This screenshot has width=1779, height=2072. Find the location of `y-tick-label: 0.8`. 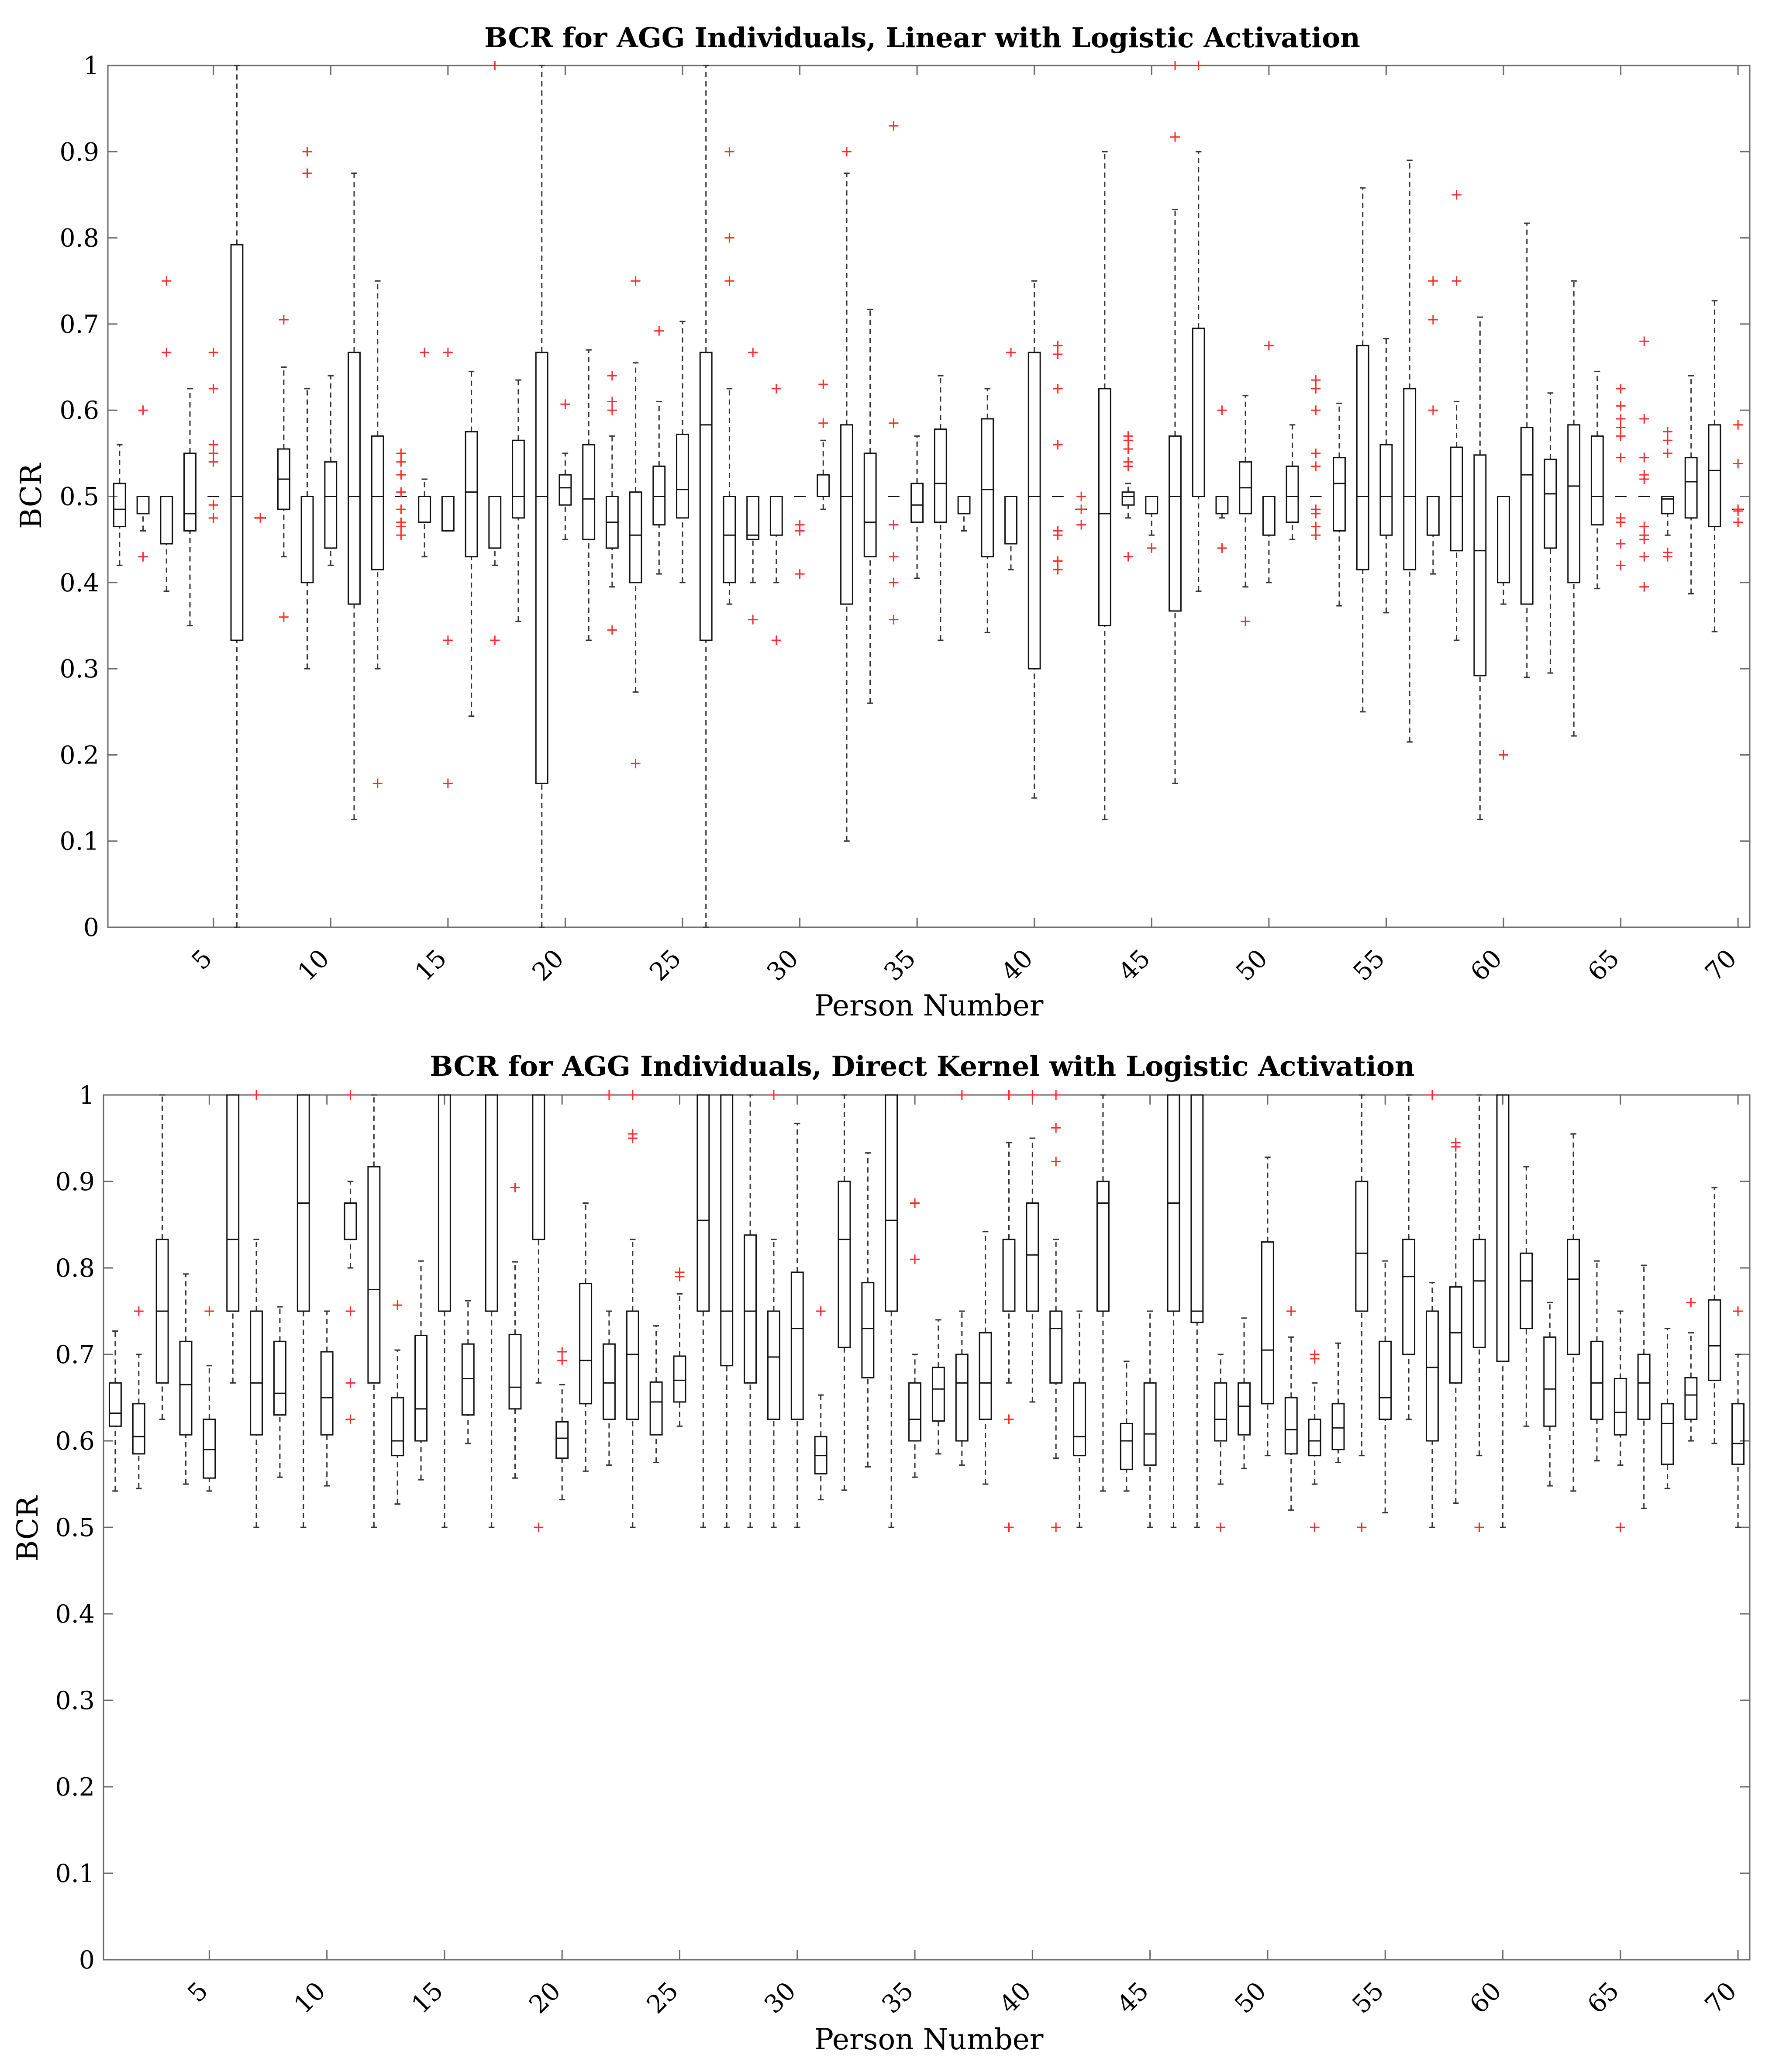

y-tick-label: 0.8 is located at coordinates (79, 238).